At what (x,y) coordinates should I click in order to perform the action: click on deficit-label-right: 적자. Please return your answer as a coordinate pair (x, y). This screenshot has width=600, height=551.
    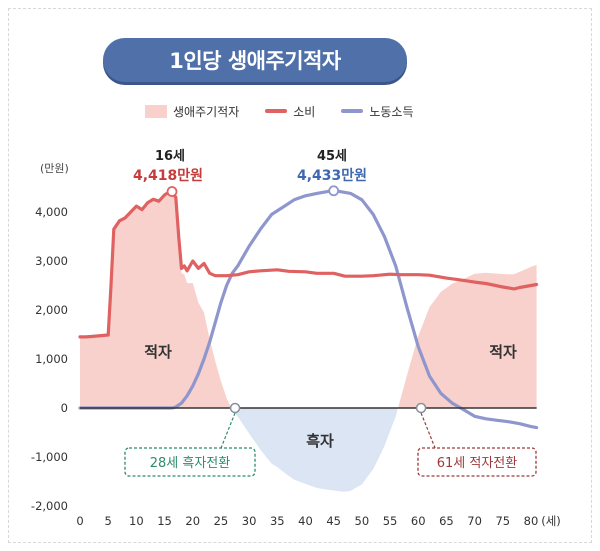
    Looking at the image, I should click on (503, 352).